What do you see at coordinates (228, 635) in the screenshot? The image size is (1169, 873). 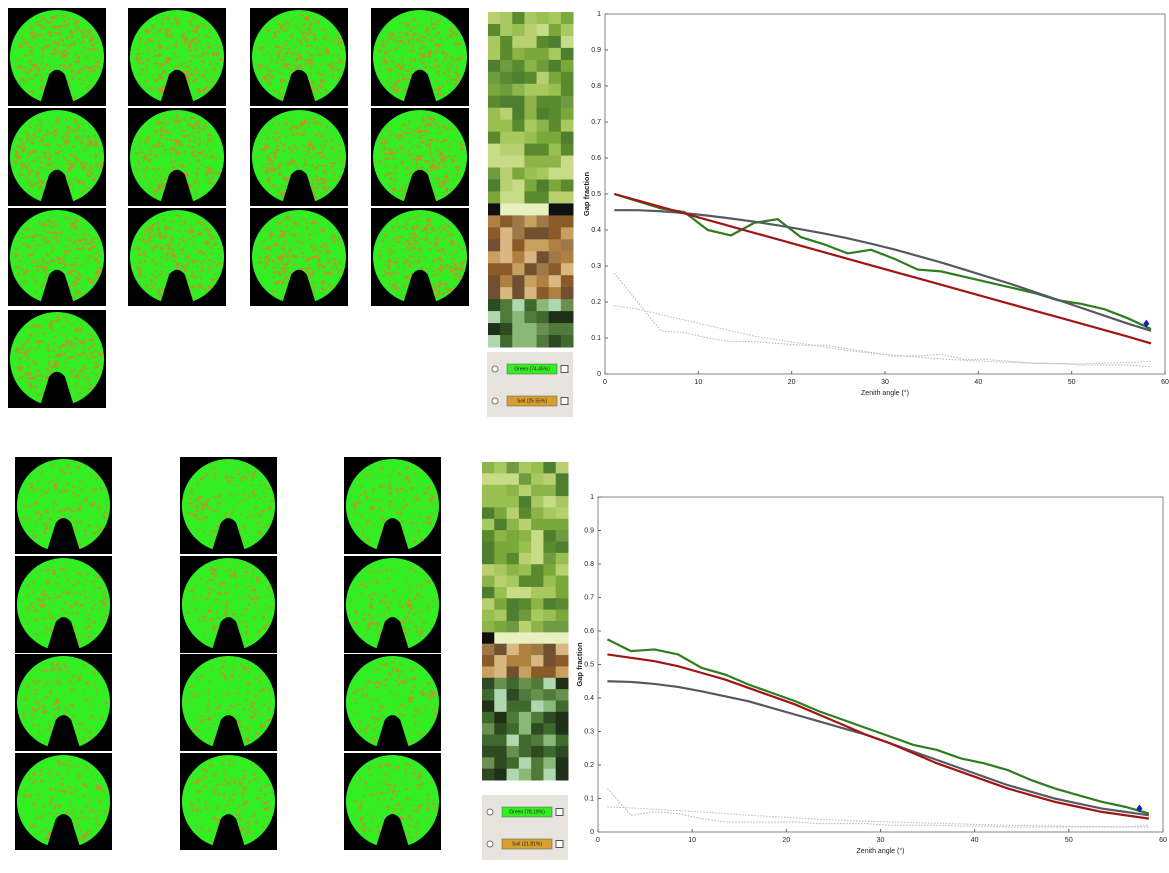 I see `thumb-mast` at bounding box center [228, 635].